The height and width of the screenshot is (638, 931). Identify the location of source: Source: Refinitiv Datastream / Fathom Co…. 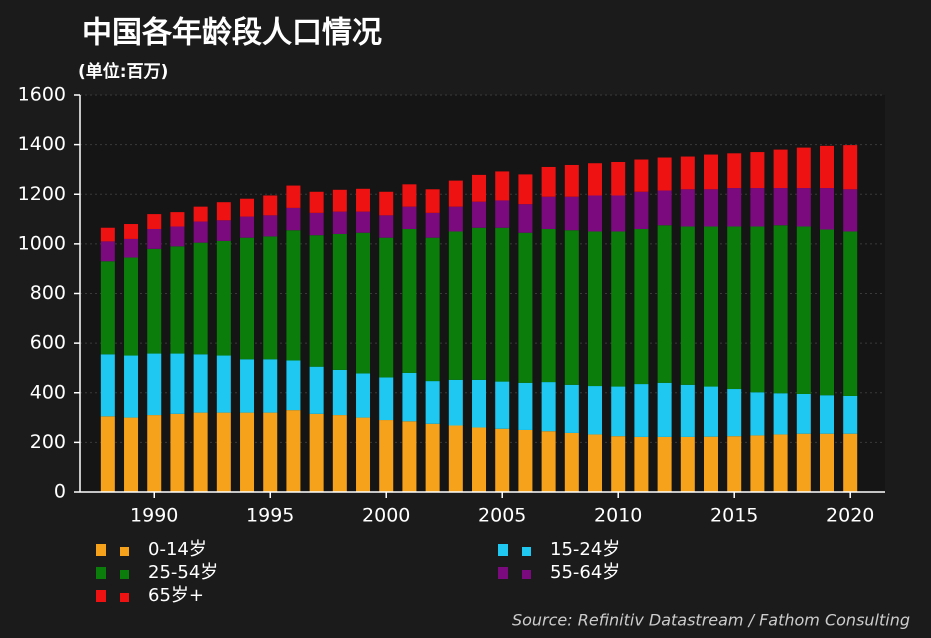
(711, 620).